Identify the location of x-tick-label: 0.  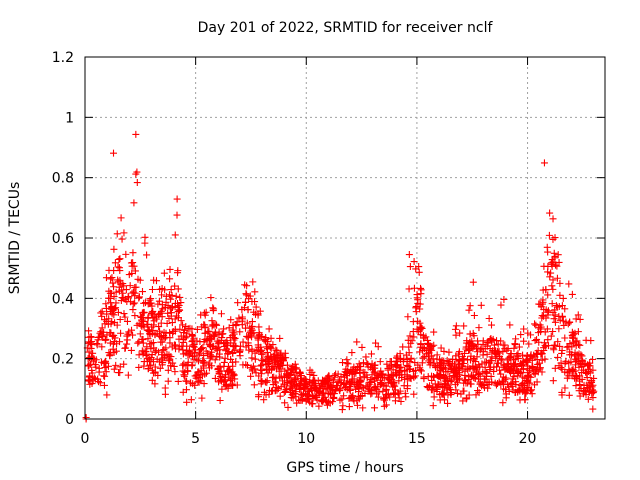
(85, 439).